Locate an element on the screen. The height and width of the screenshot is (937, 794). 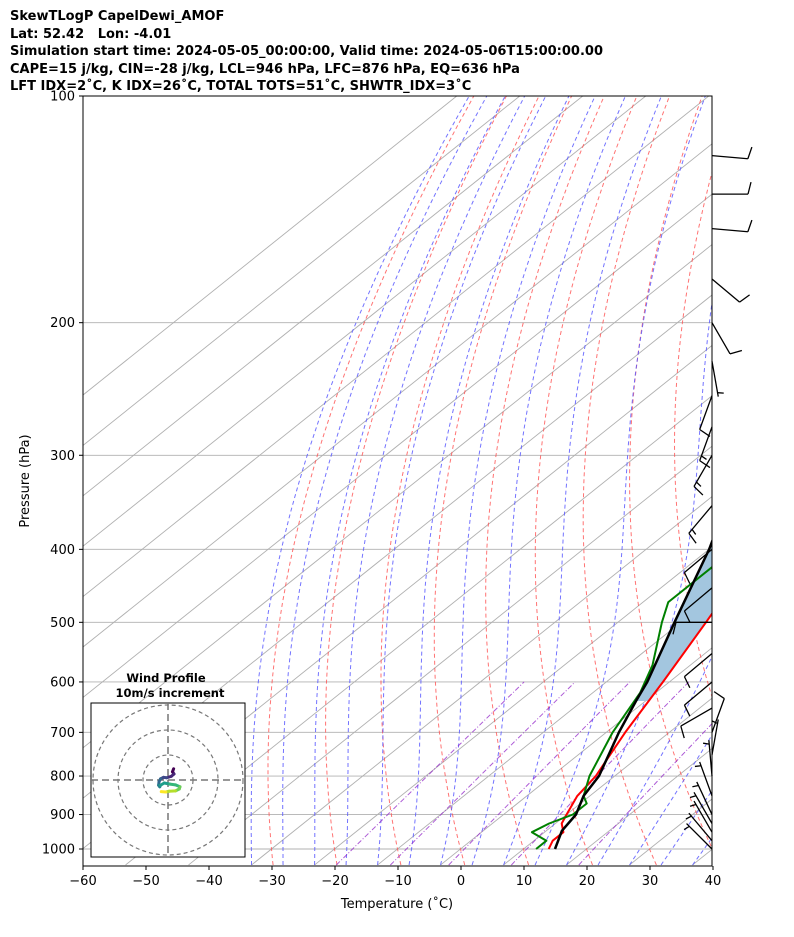
cape-shading is located at coordinates (674, 621).